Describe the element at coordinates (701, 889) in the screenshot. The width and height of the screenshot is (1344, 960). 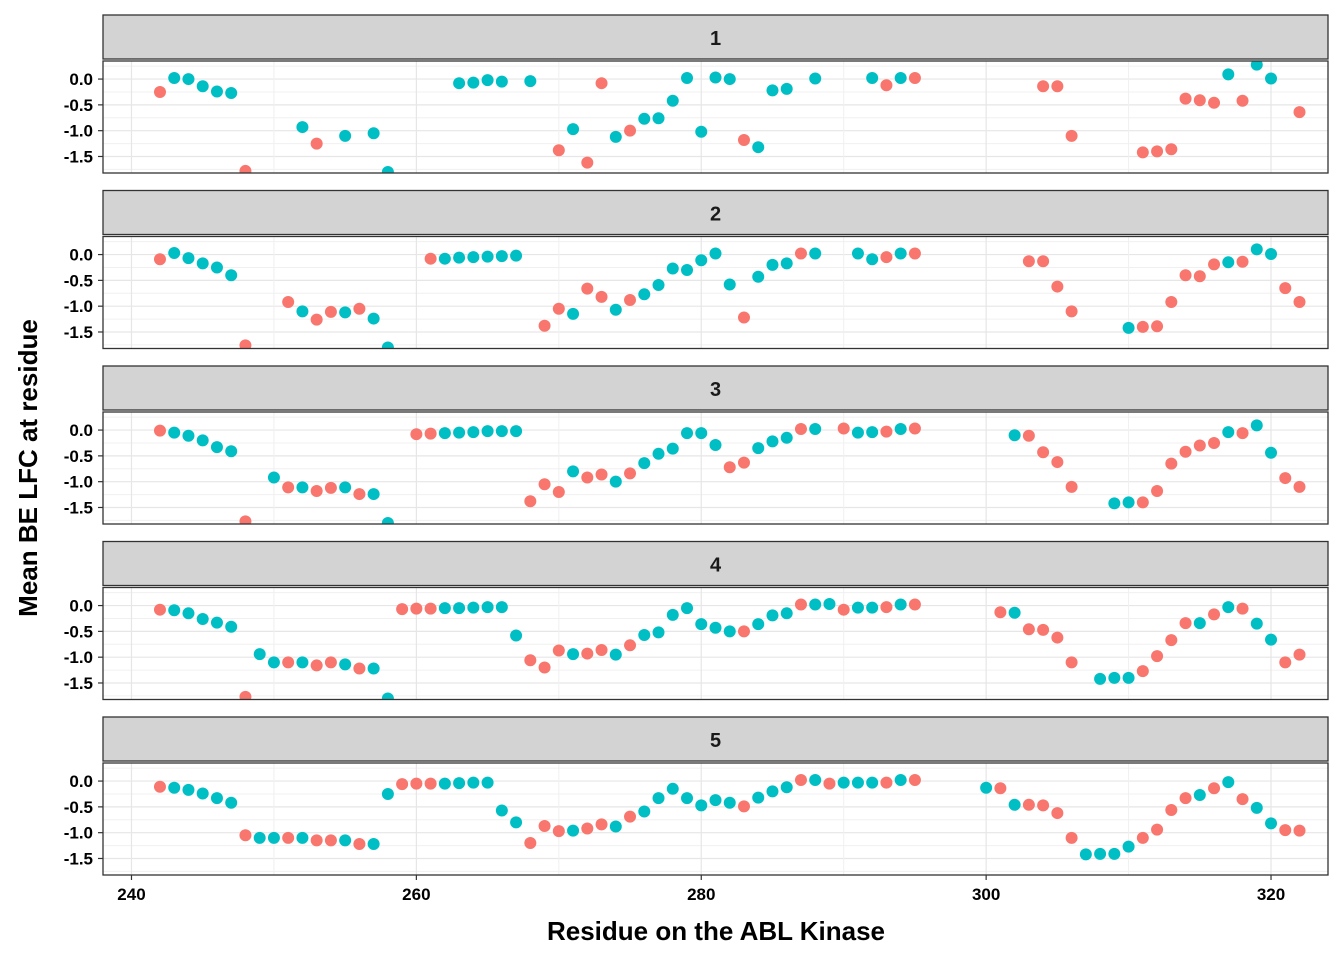
I see `x-axis: 240 260 280 300 320` at that location.